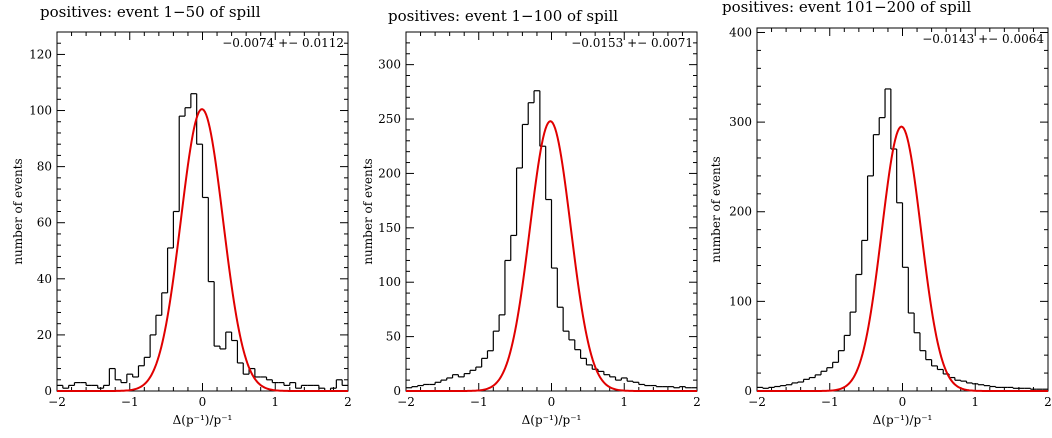  What do you see at coordinates (393, 337) in the screenshot?
I see `y-tick-label: 50` at bounding box center [393, 337].